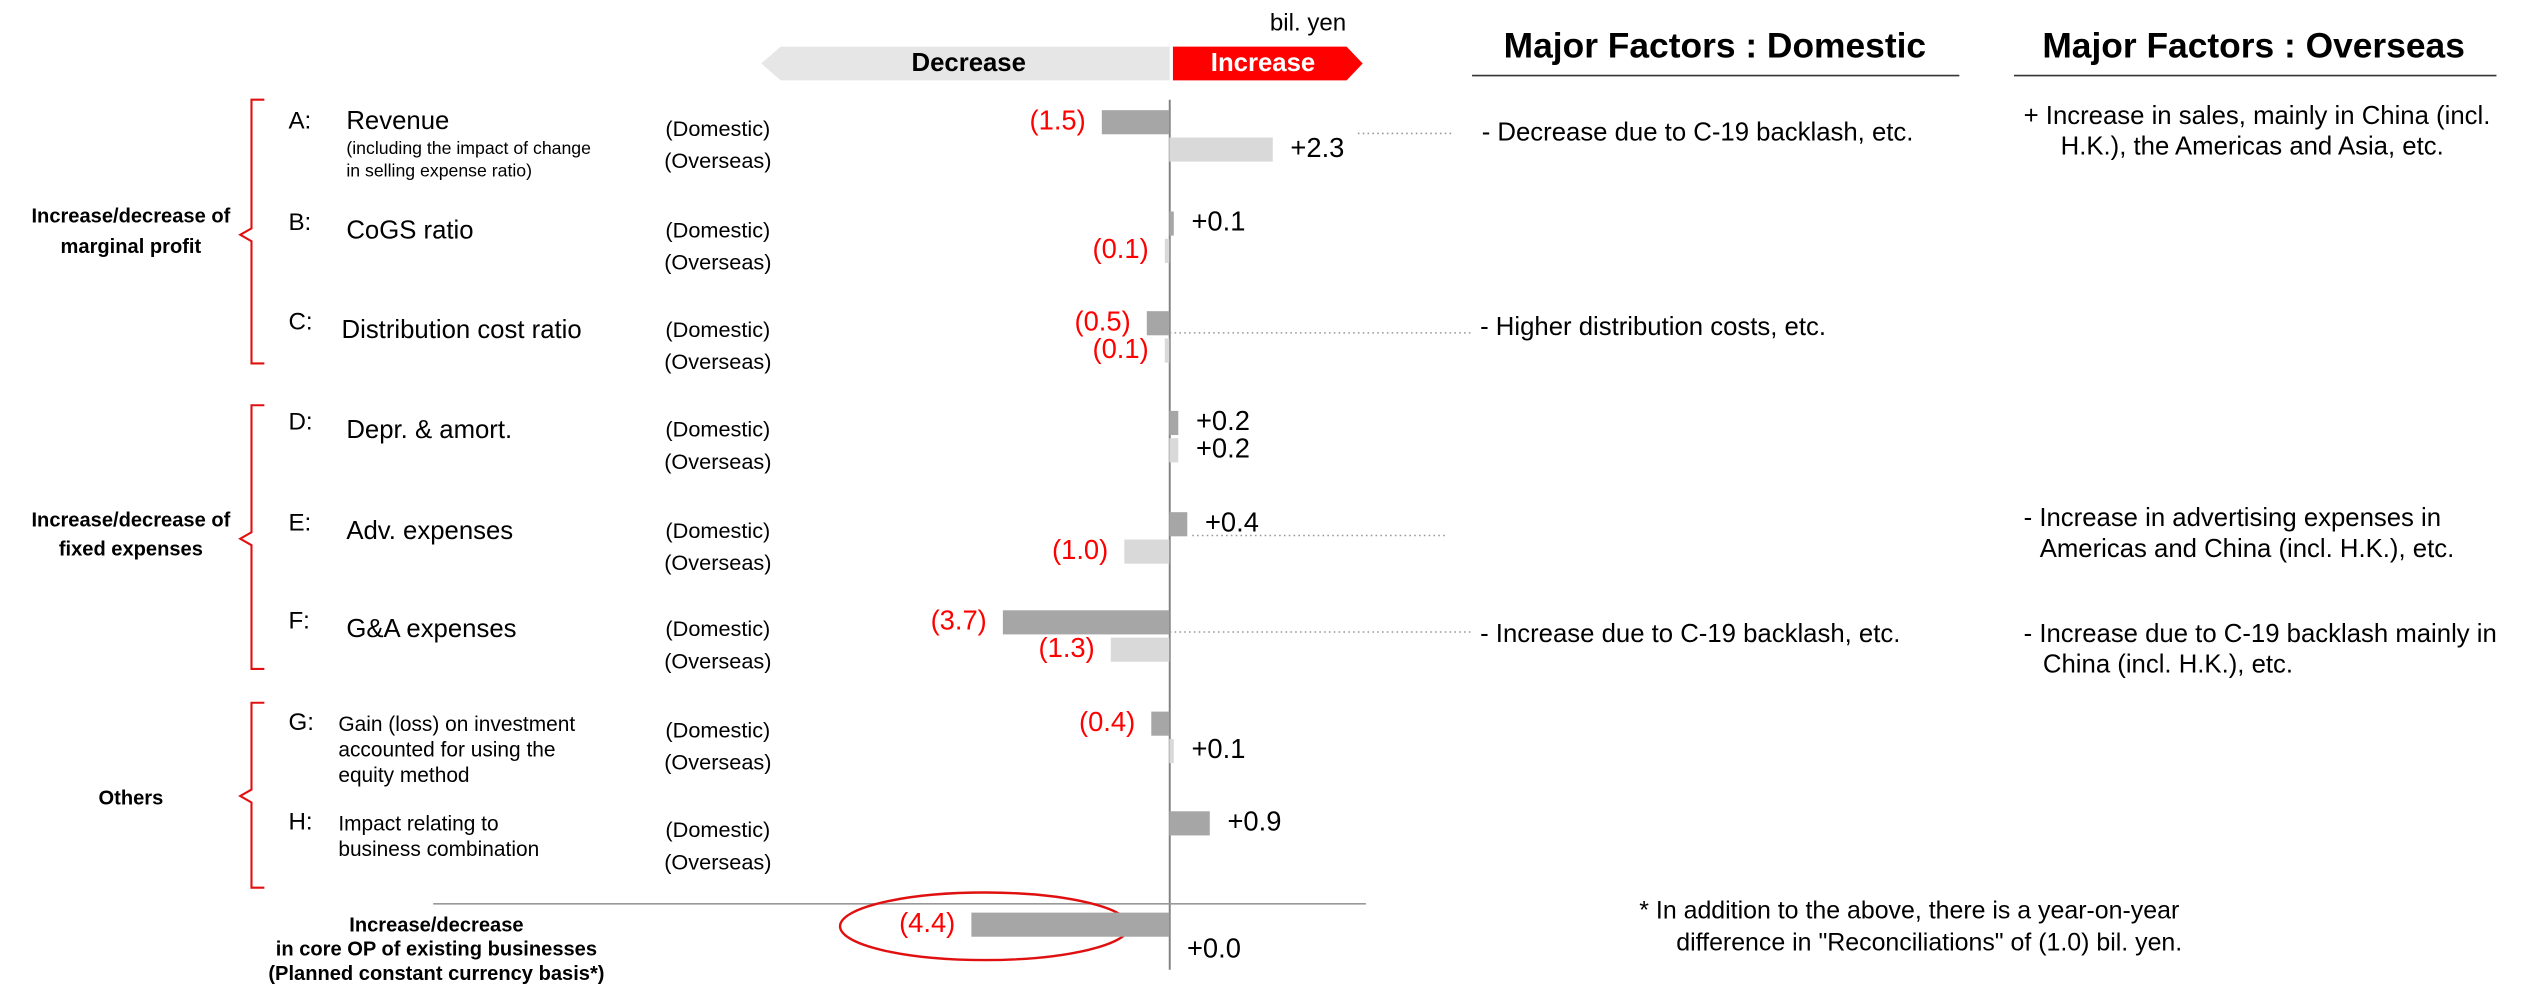 This screenshot has width=2526, height=989. What do you see at coordinates (436, 926) in the screenshot?
I see `total-label: Increase/decrease` at bounding box center [436, 926].